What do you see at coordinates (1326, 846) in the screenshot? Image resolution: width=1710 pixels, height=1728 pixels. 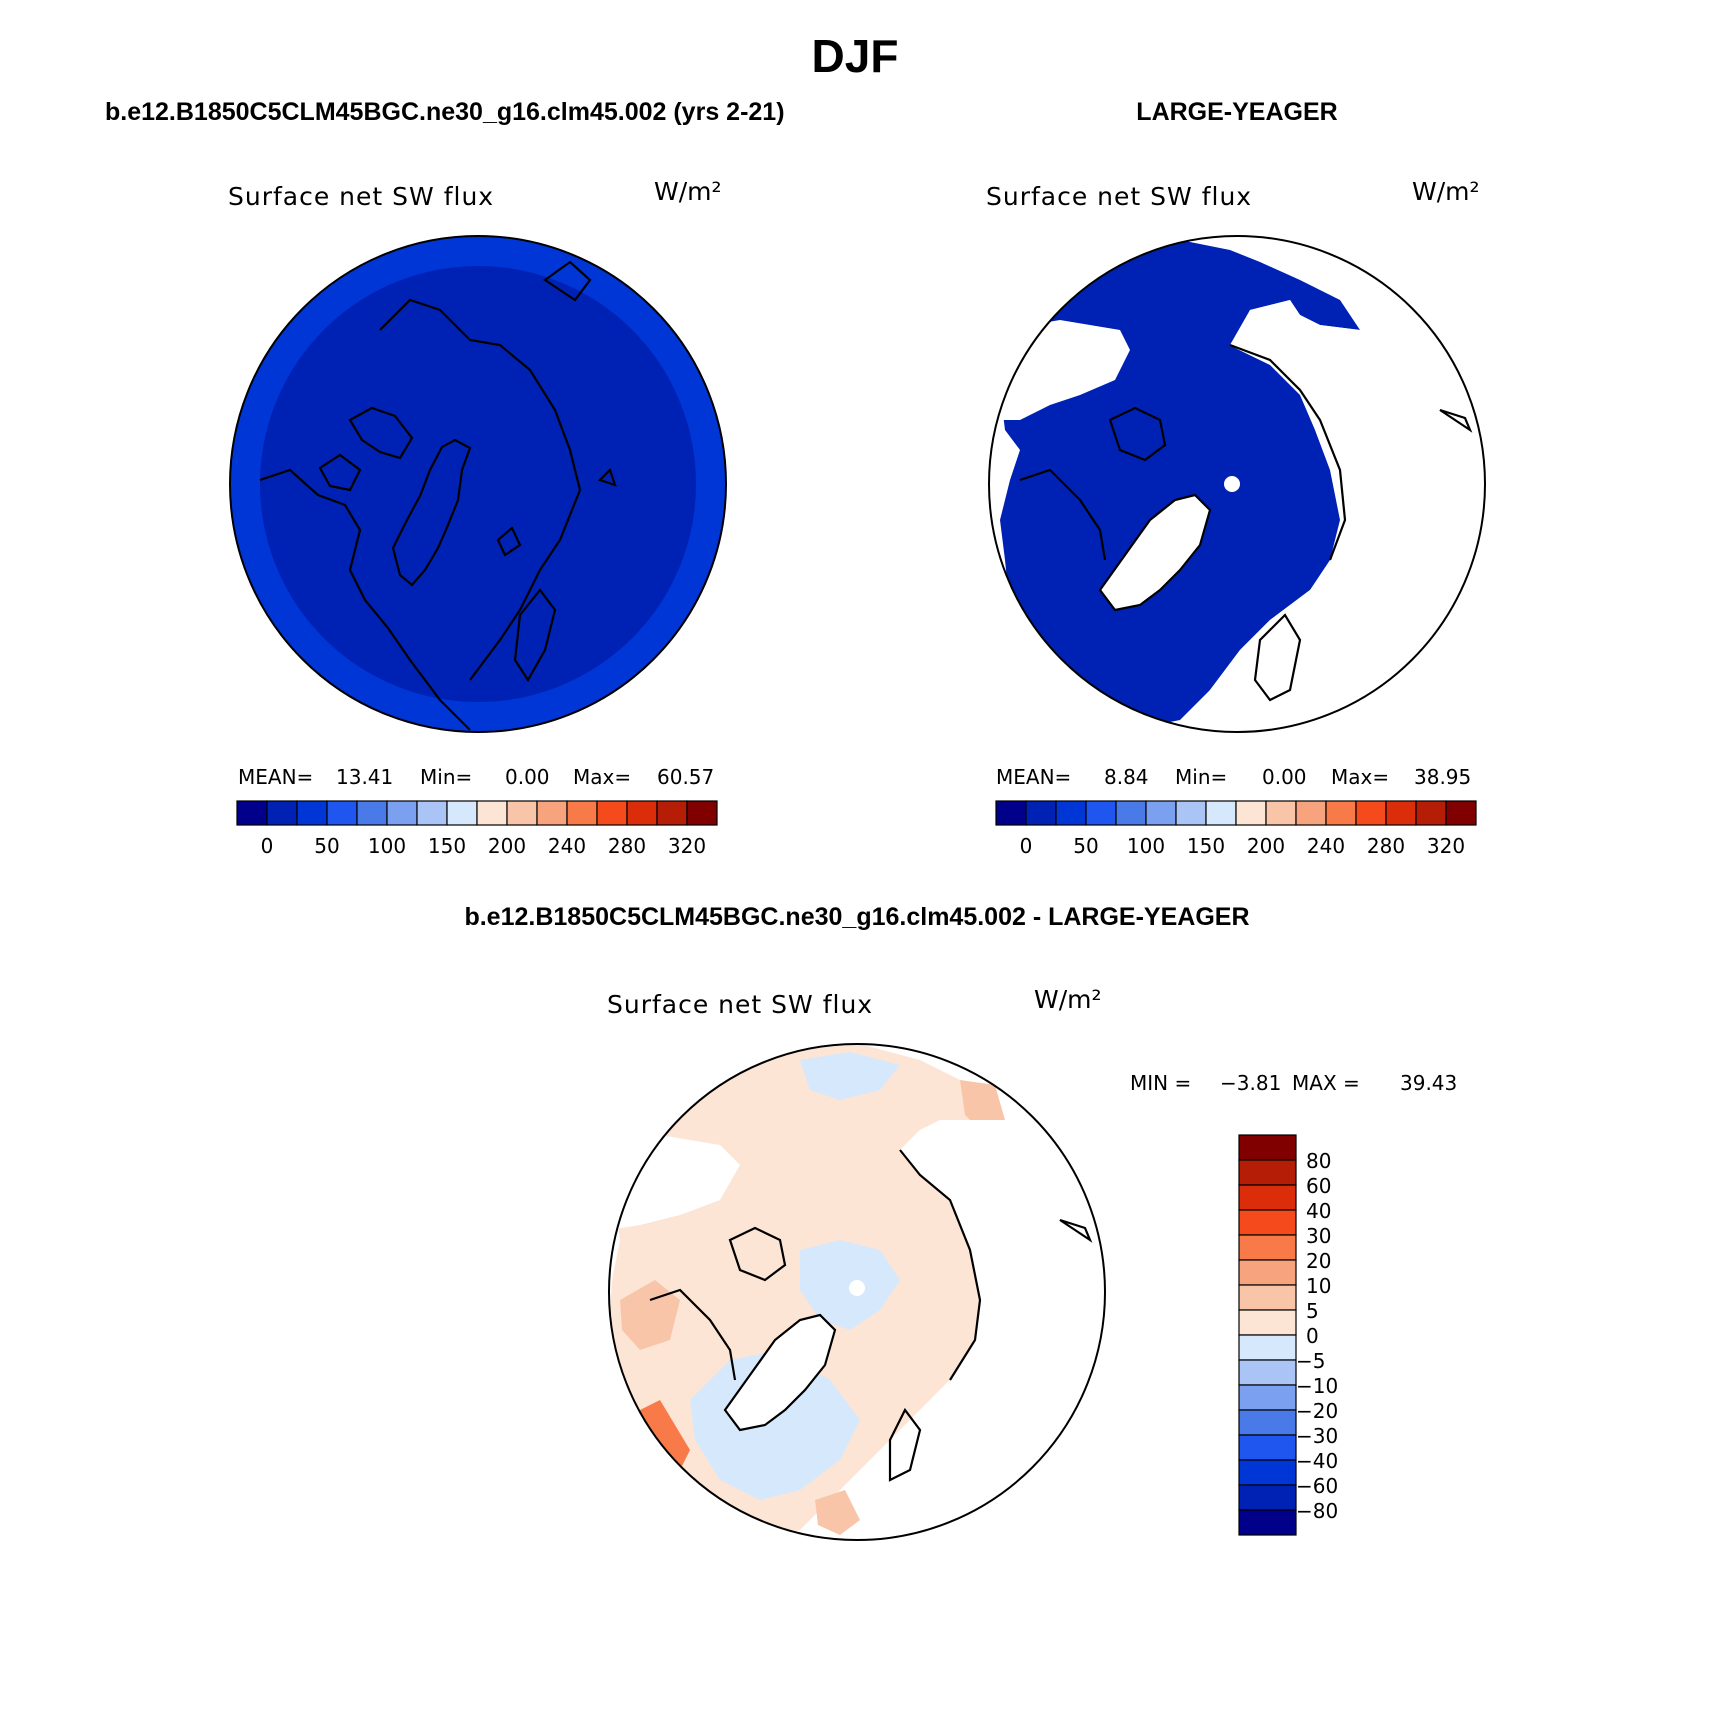 I see `obs-tick-5: 240` at bounding box center [1326, 846].